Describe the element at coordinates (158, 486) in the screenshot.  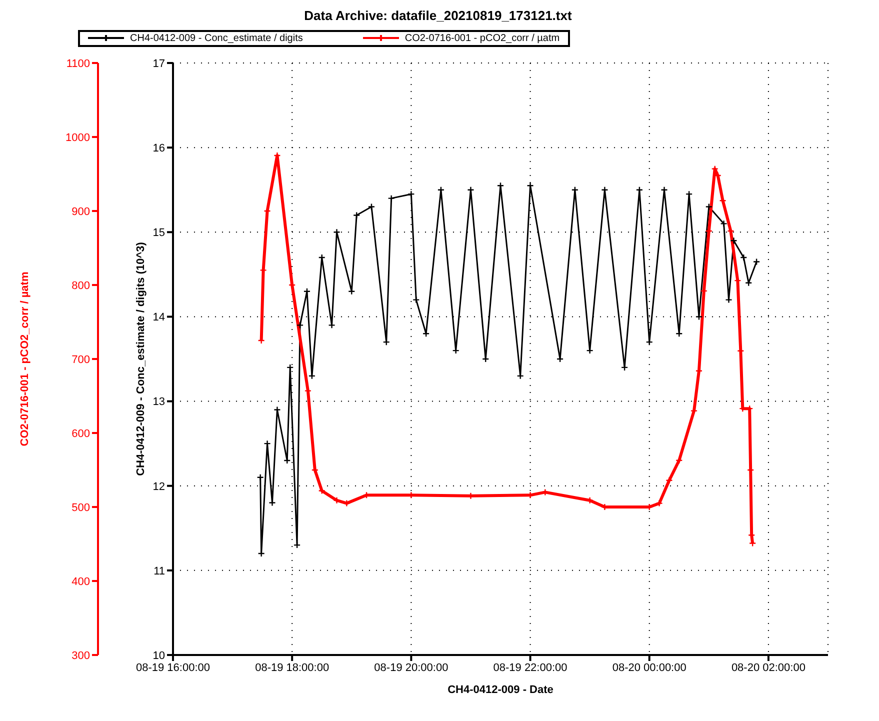
I see `y-tick-label: 12` at that location.